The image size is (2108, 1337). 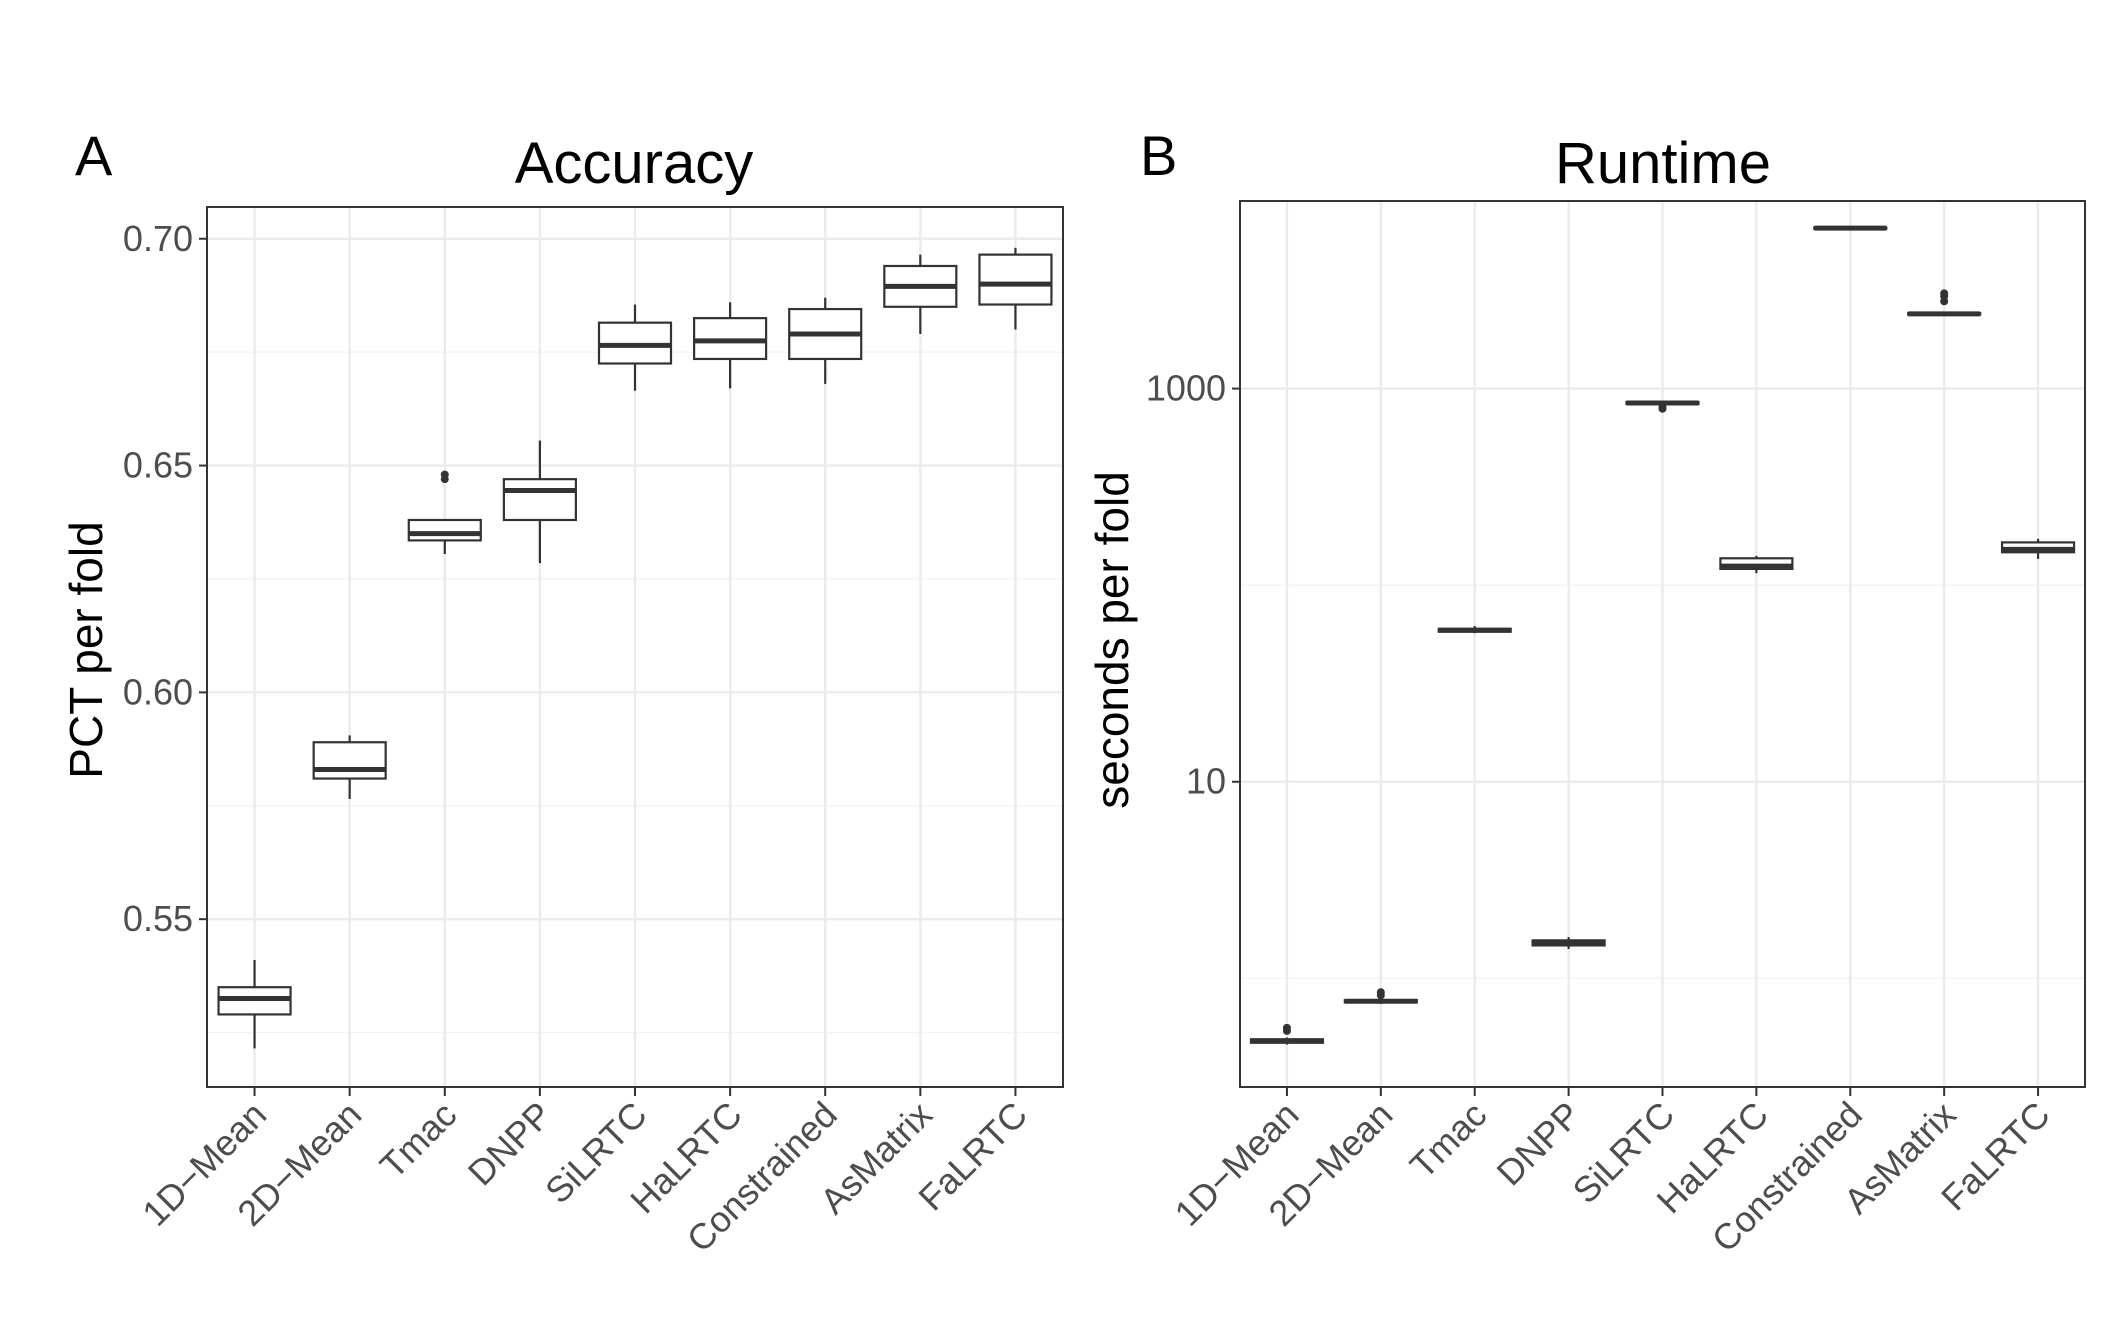 I want to click on panel-tag-b: B, so click(x=1158, y=155).